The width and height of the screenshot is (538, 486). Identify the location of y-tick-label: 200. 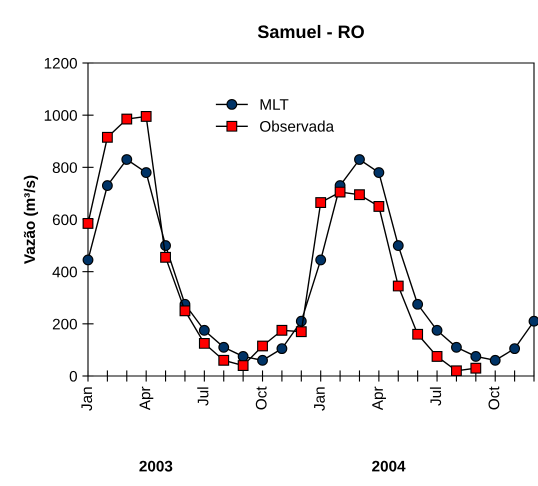
(64, 324).